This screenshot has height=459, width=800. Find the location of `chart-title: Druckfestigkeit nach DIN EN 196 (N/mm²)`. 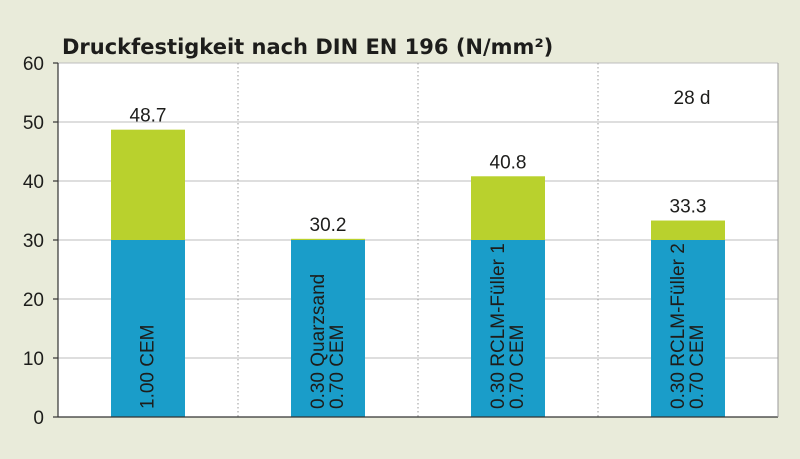

chart-title: Druckfestigkeit nach DIN EN 196 (N/mm²) is located at coordinates (307, 47).